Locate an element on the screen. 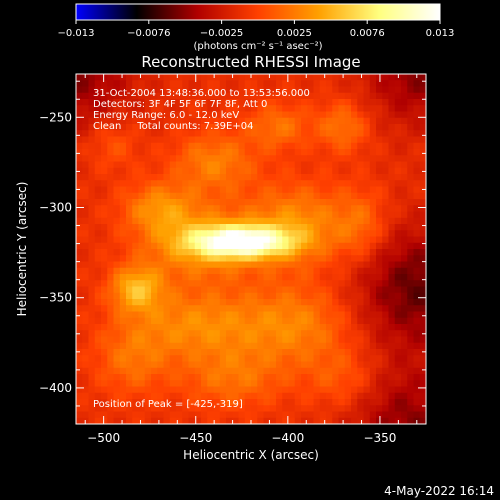 This screenshot has width=500, height=500. y-axis-label: Heliocentric Y (arcsec) is located at coordinates (22, 249).